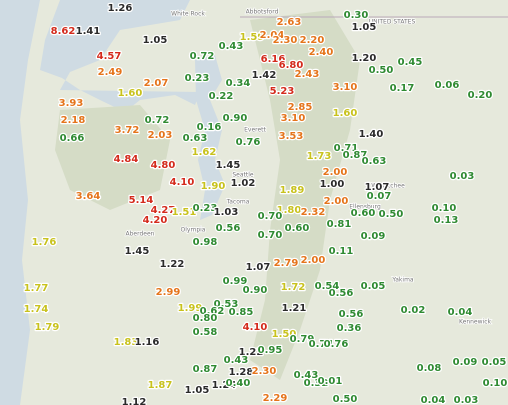  Describe the element at coordinates (20, 202) in the screenshot. I see `ocean` at that location.